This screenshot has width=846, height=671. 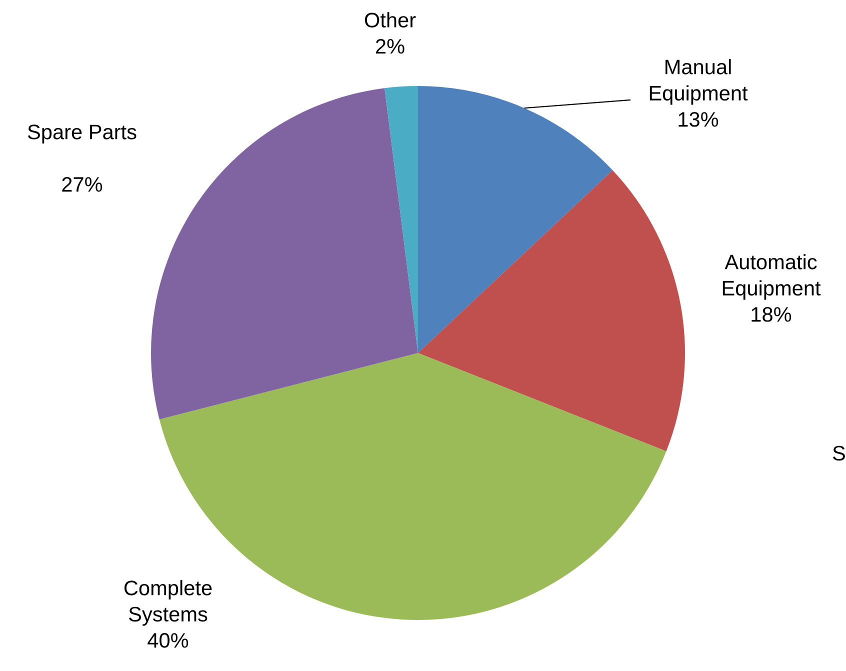 I want to click on slice-label: Spare Parts, so click(x=82, y=134).